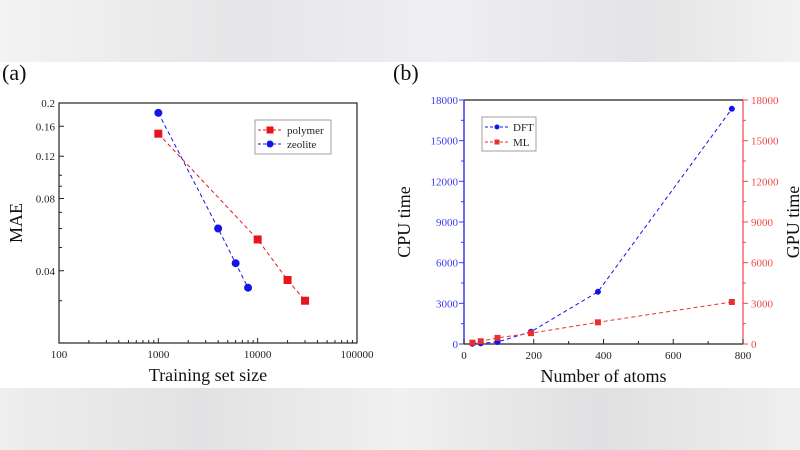 The height and width of the screenshot is (450, 800). I want to click on right-y-tick-label: 6000, so click(762, 264).